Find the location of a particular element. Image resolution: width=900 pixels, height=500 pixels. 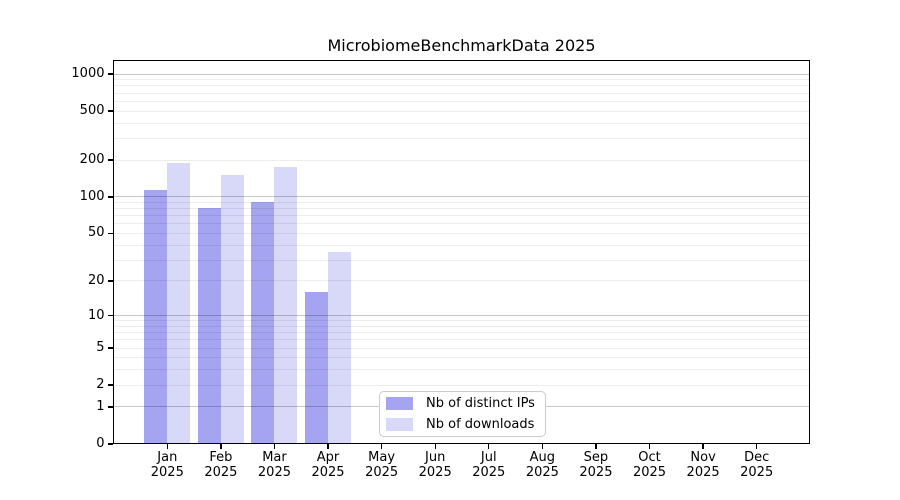

x-tick-month: Dec is located at coordinates (757, 457).